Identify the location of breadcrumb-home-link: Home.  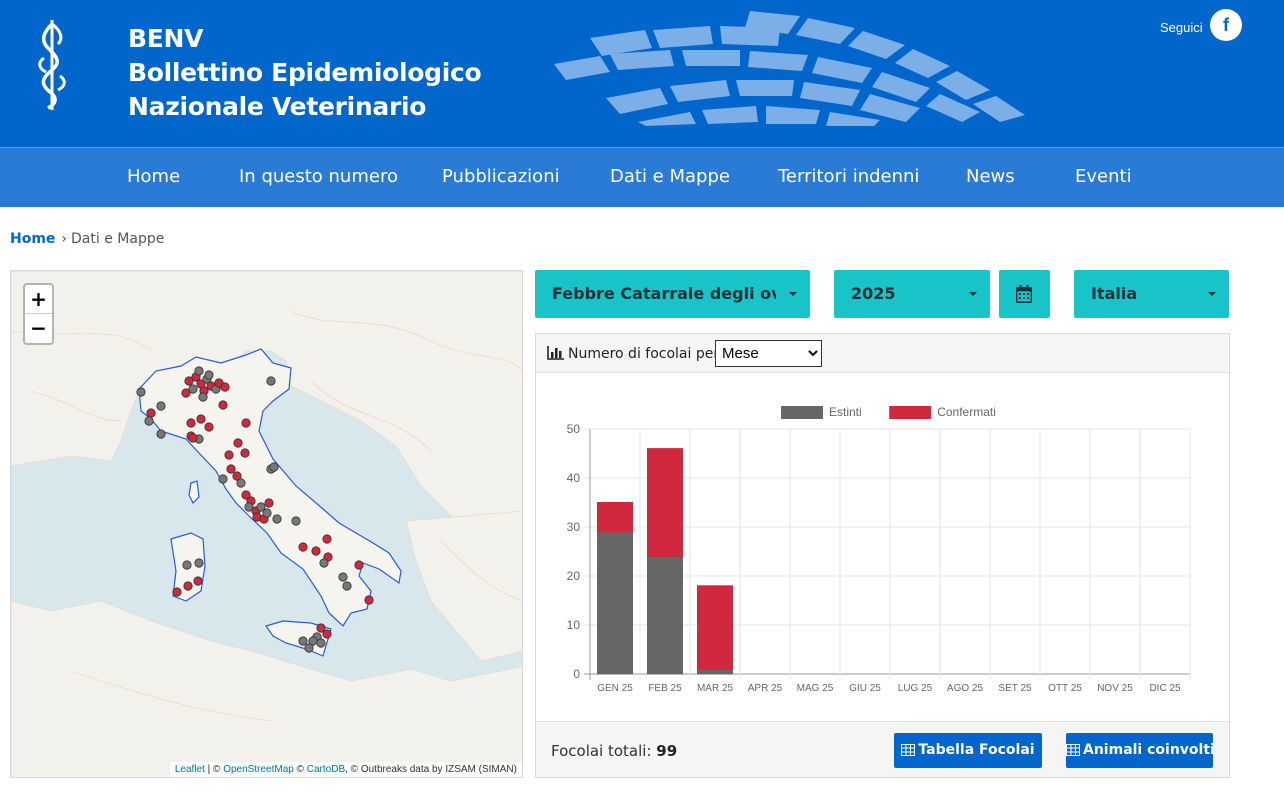
(33, 239).